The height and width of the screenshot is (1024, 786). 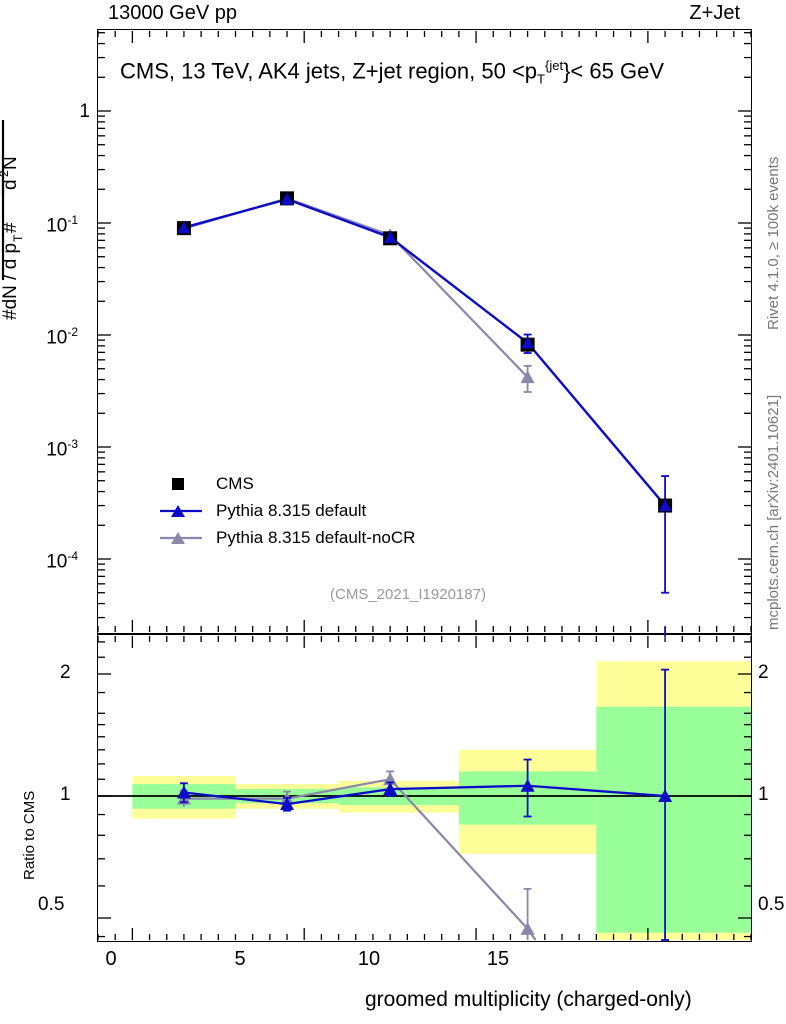 I want to click on mcplots-source-label: mcplots.cern.ch [arXiv:2401.10621], so click(x=773, y=512).